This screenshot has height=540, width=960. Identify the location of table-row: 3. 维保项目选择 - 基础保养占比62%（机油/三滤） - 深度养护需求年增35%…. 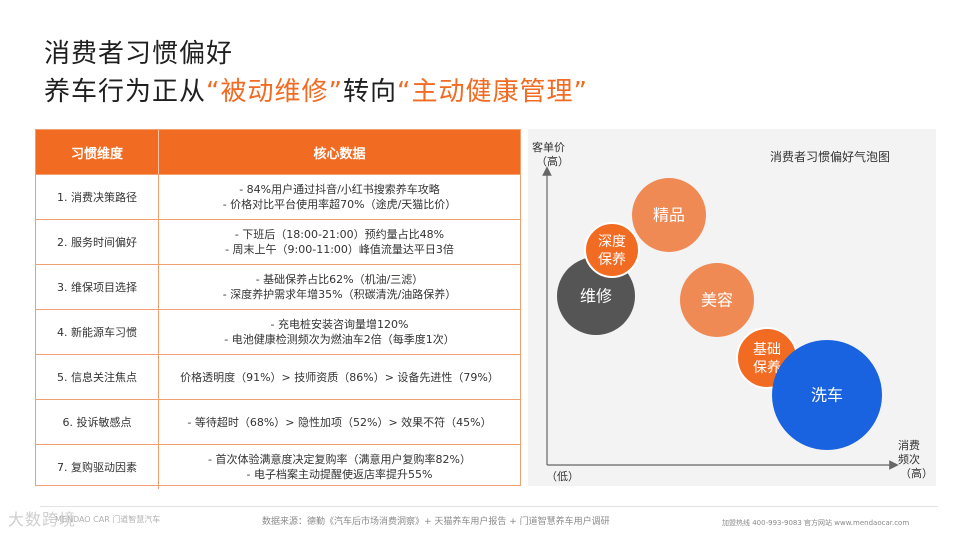
(278, 286).